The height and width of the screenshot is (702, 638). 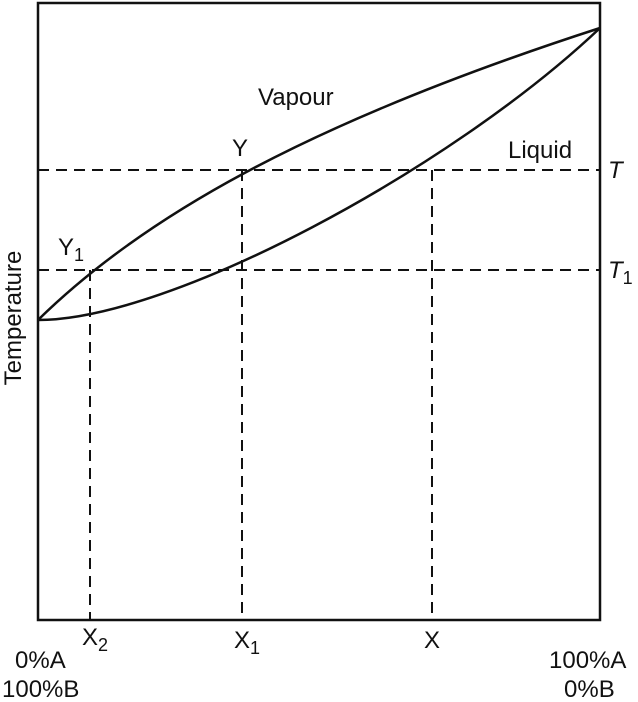 What do you see at coordinates (13, 318) in the screenshot?
I see `y-axis-label: Temperature` at bounding box center [13, 318].